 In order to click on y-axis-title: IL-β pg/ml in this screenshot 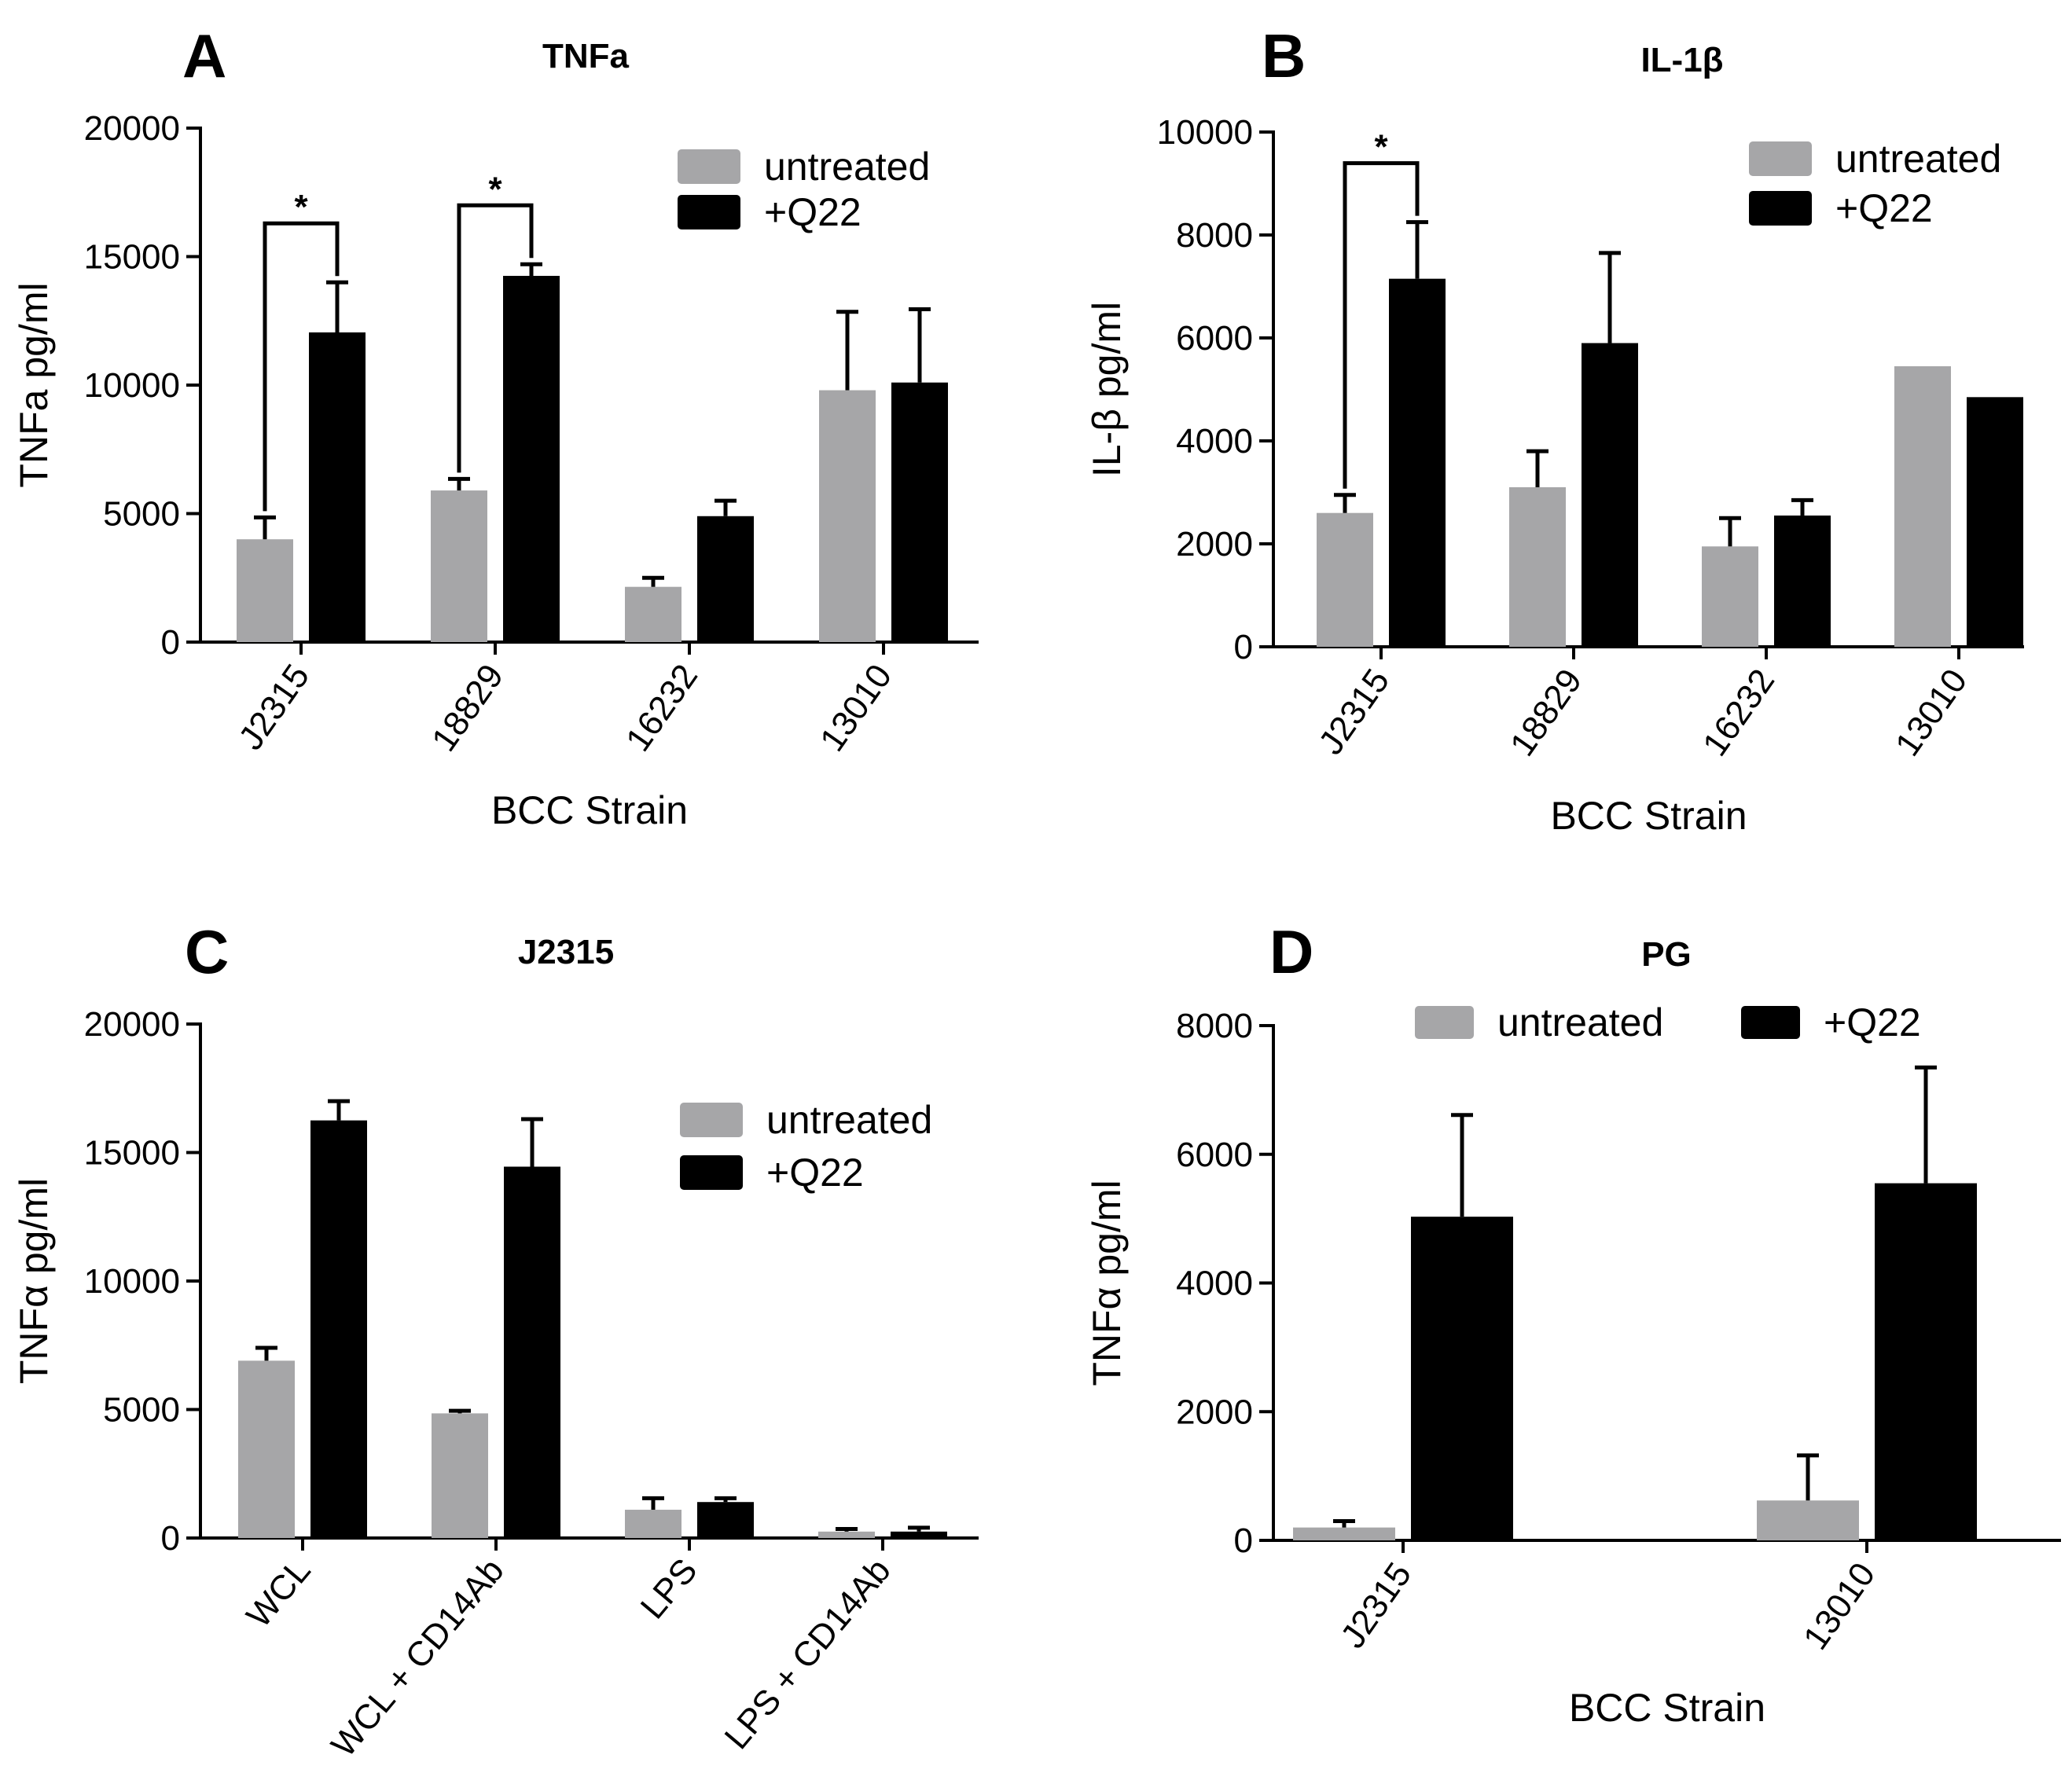, I will do `click(1107, 389)`.